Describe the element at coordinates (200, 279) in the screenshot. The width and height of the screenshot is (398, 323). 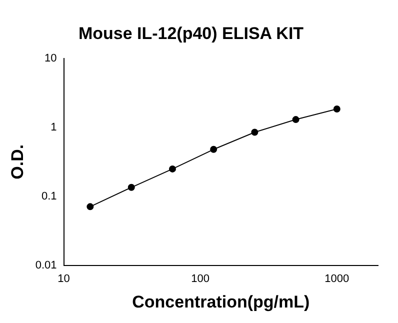
I see `x-tick-label: 100` at that location.